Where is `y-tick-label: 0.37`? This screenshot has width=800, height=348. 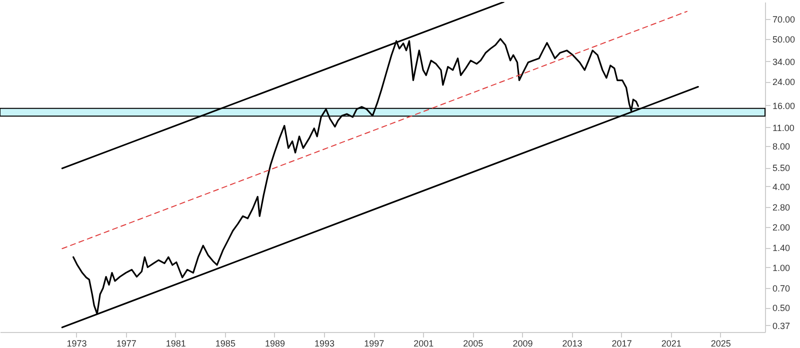 y-tick-label: 0.37 is located at coordinates (781, 325).